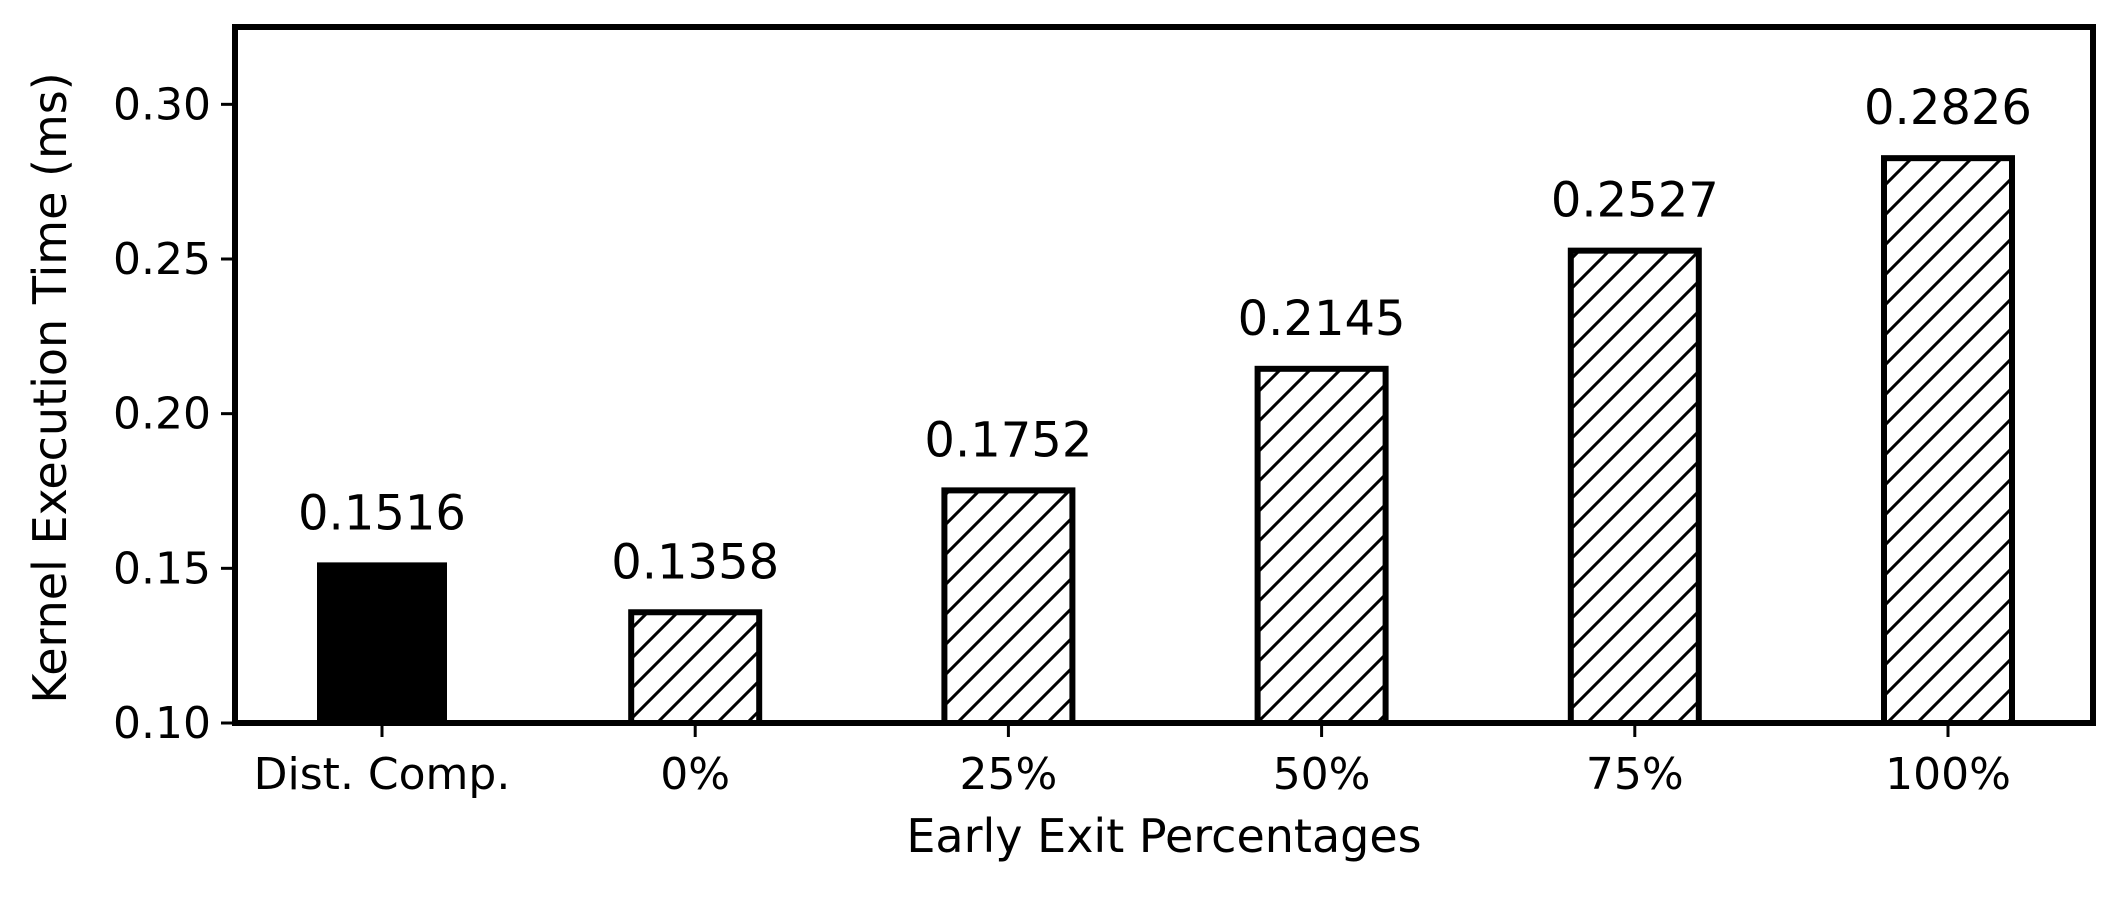 The image size is (2124, 899). I want to click on x-tick-label-1: 0%, so click(695, 774).